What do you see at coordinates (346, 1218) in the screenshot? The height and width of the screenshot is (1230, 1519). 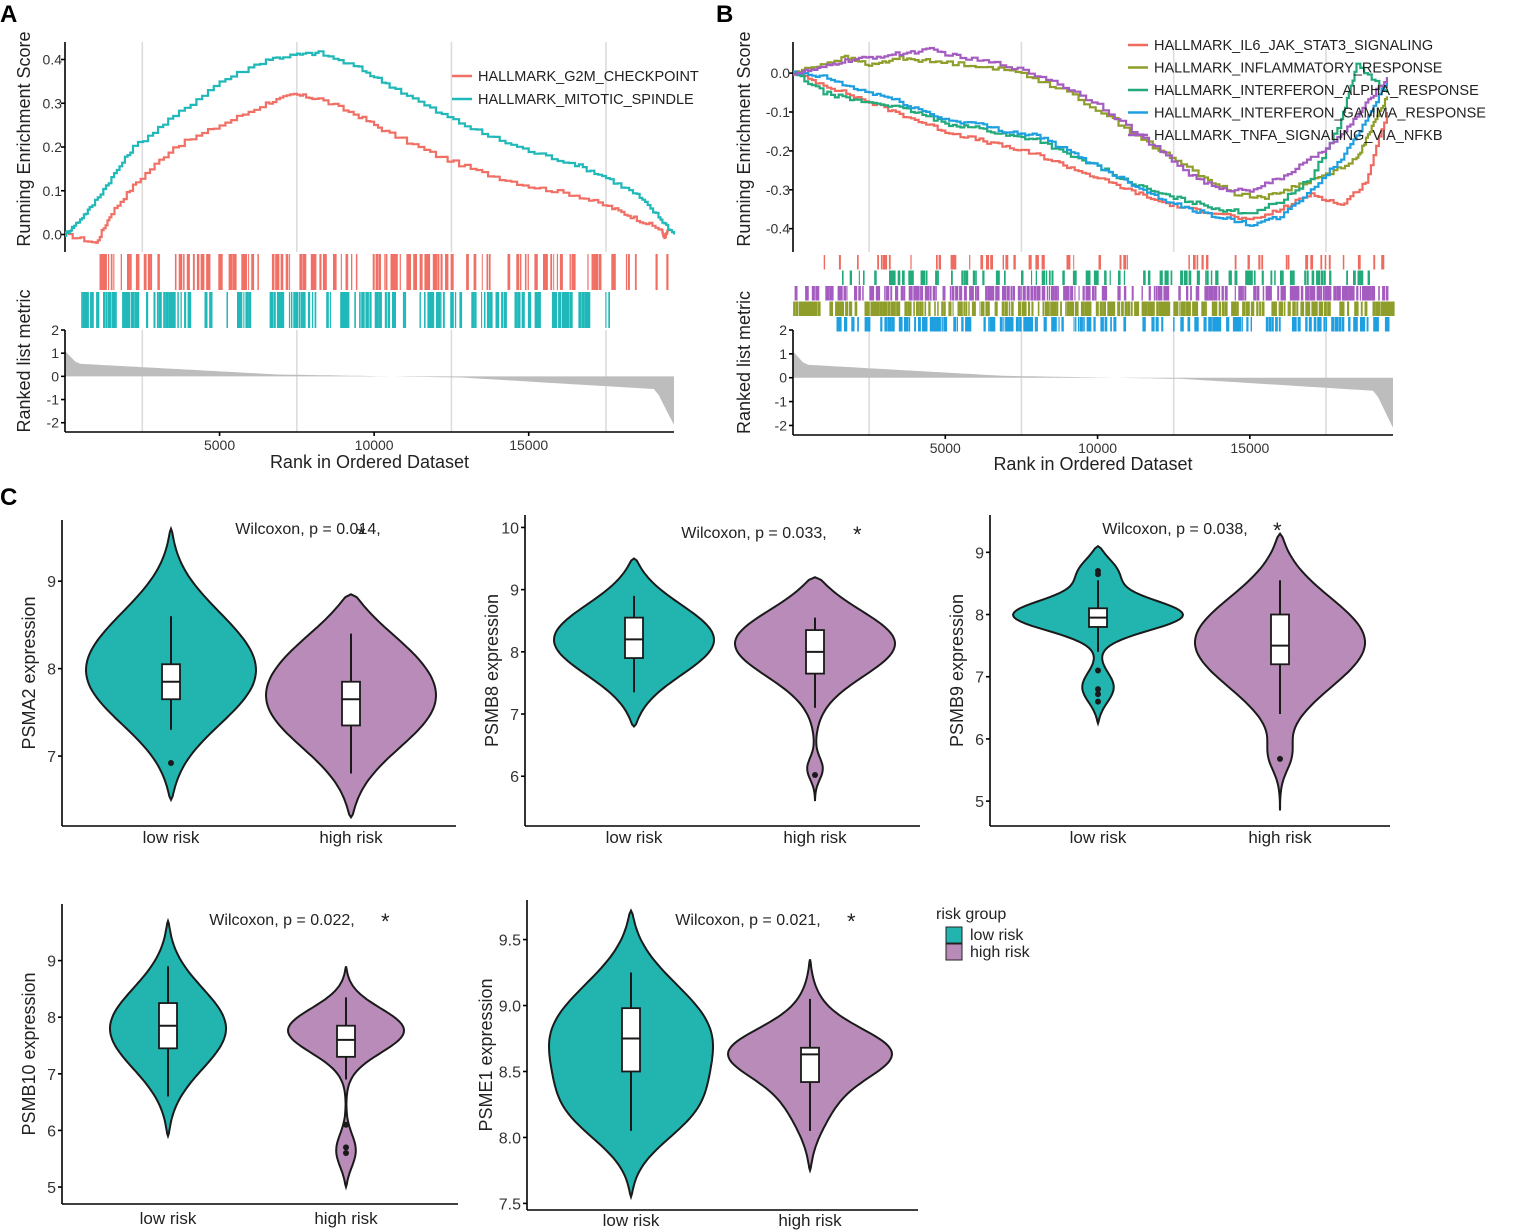 I see `x-category-label: high risk` at bounding box center [346, 1218].